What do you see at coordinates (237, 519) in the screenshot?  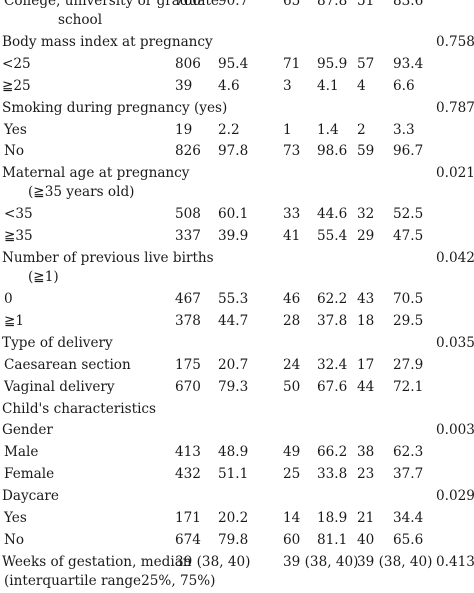 I see `table-row: Yes 171 20.2 14 18.9 21 34.4` at bounding box center [237, 519].